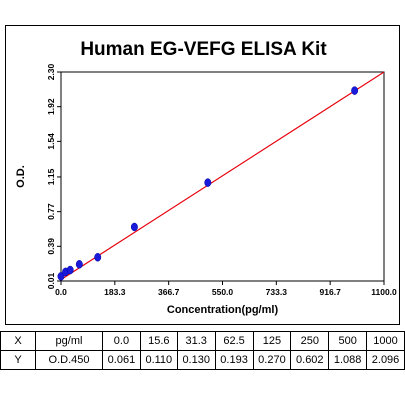 The image size is (405, 405). I want to click on y-tick-label: 0.39, so click(51, 246).